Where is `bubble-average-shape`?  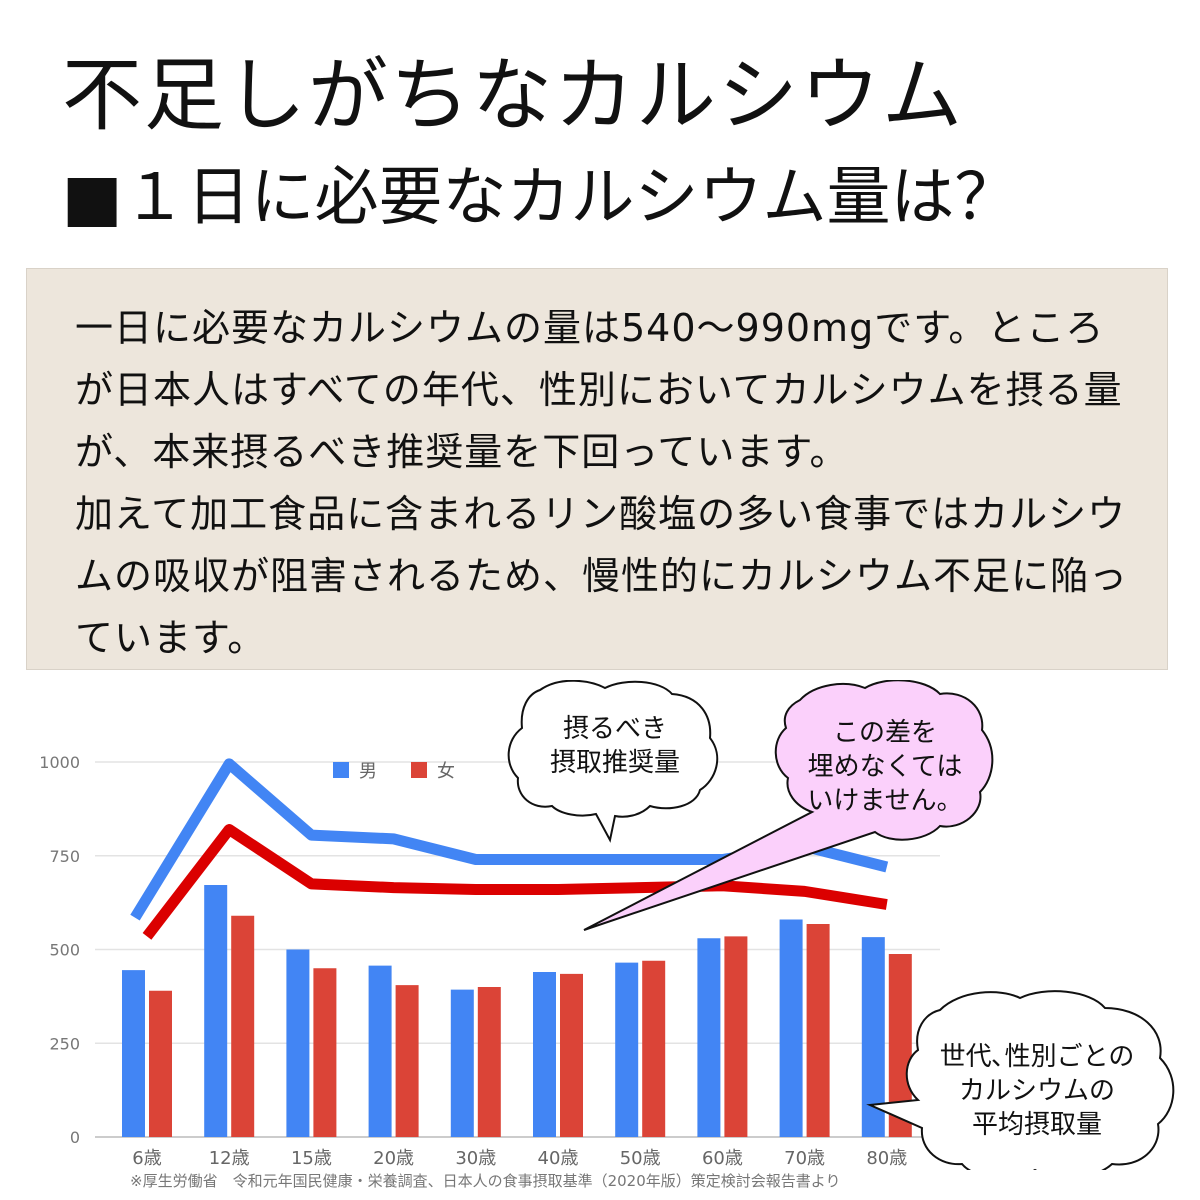
bubble-average-shape is located at coordinates (1020, 1080).